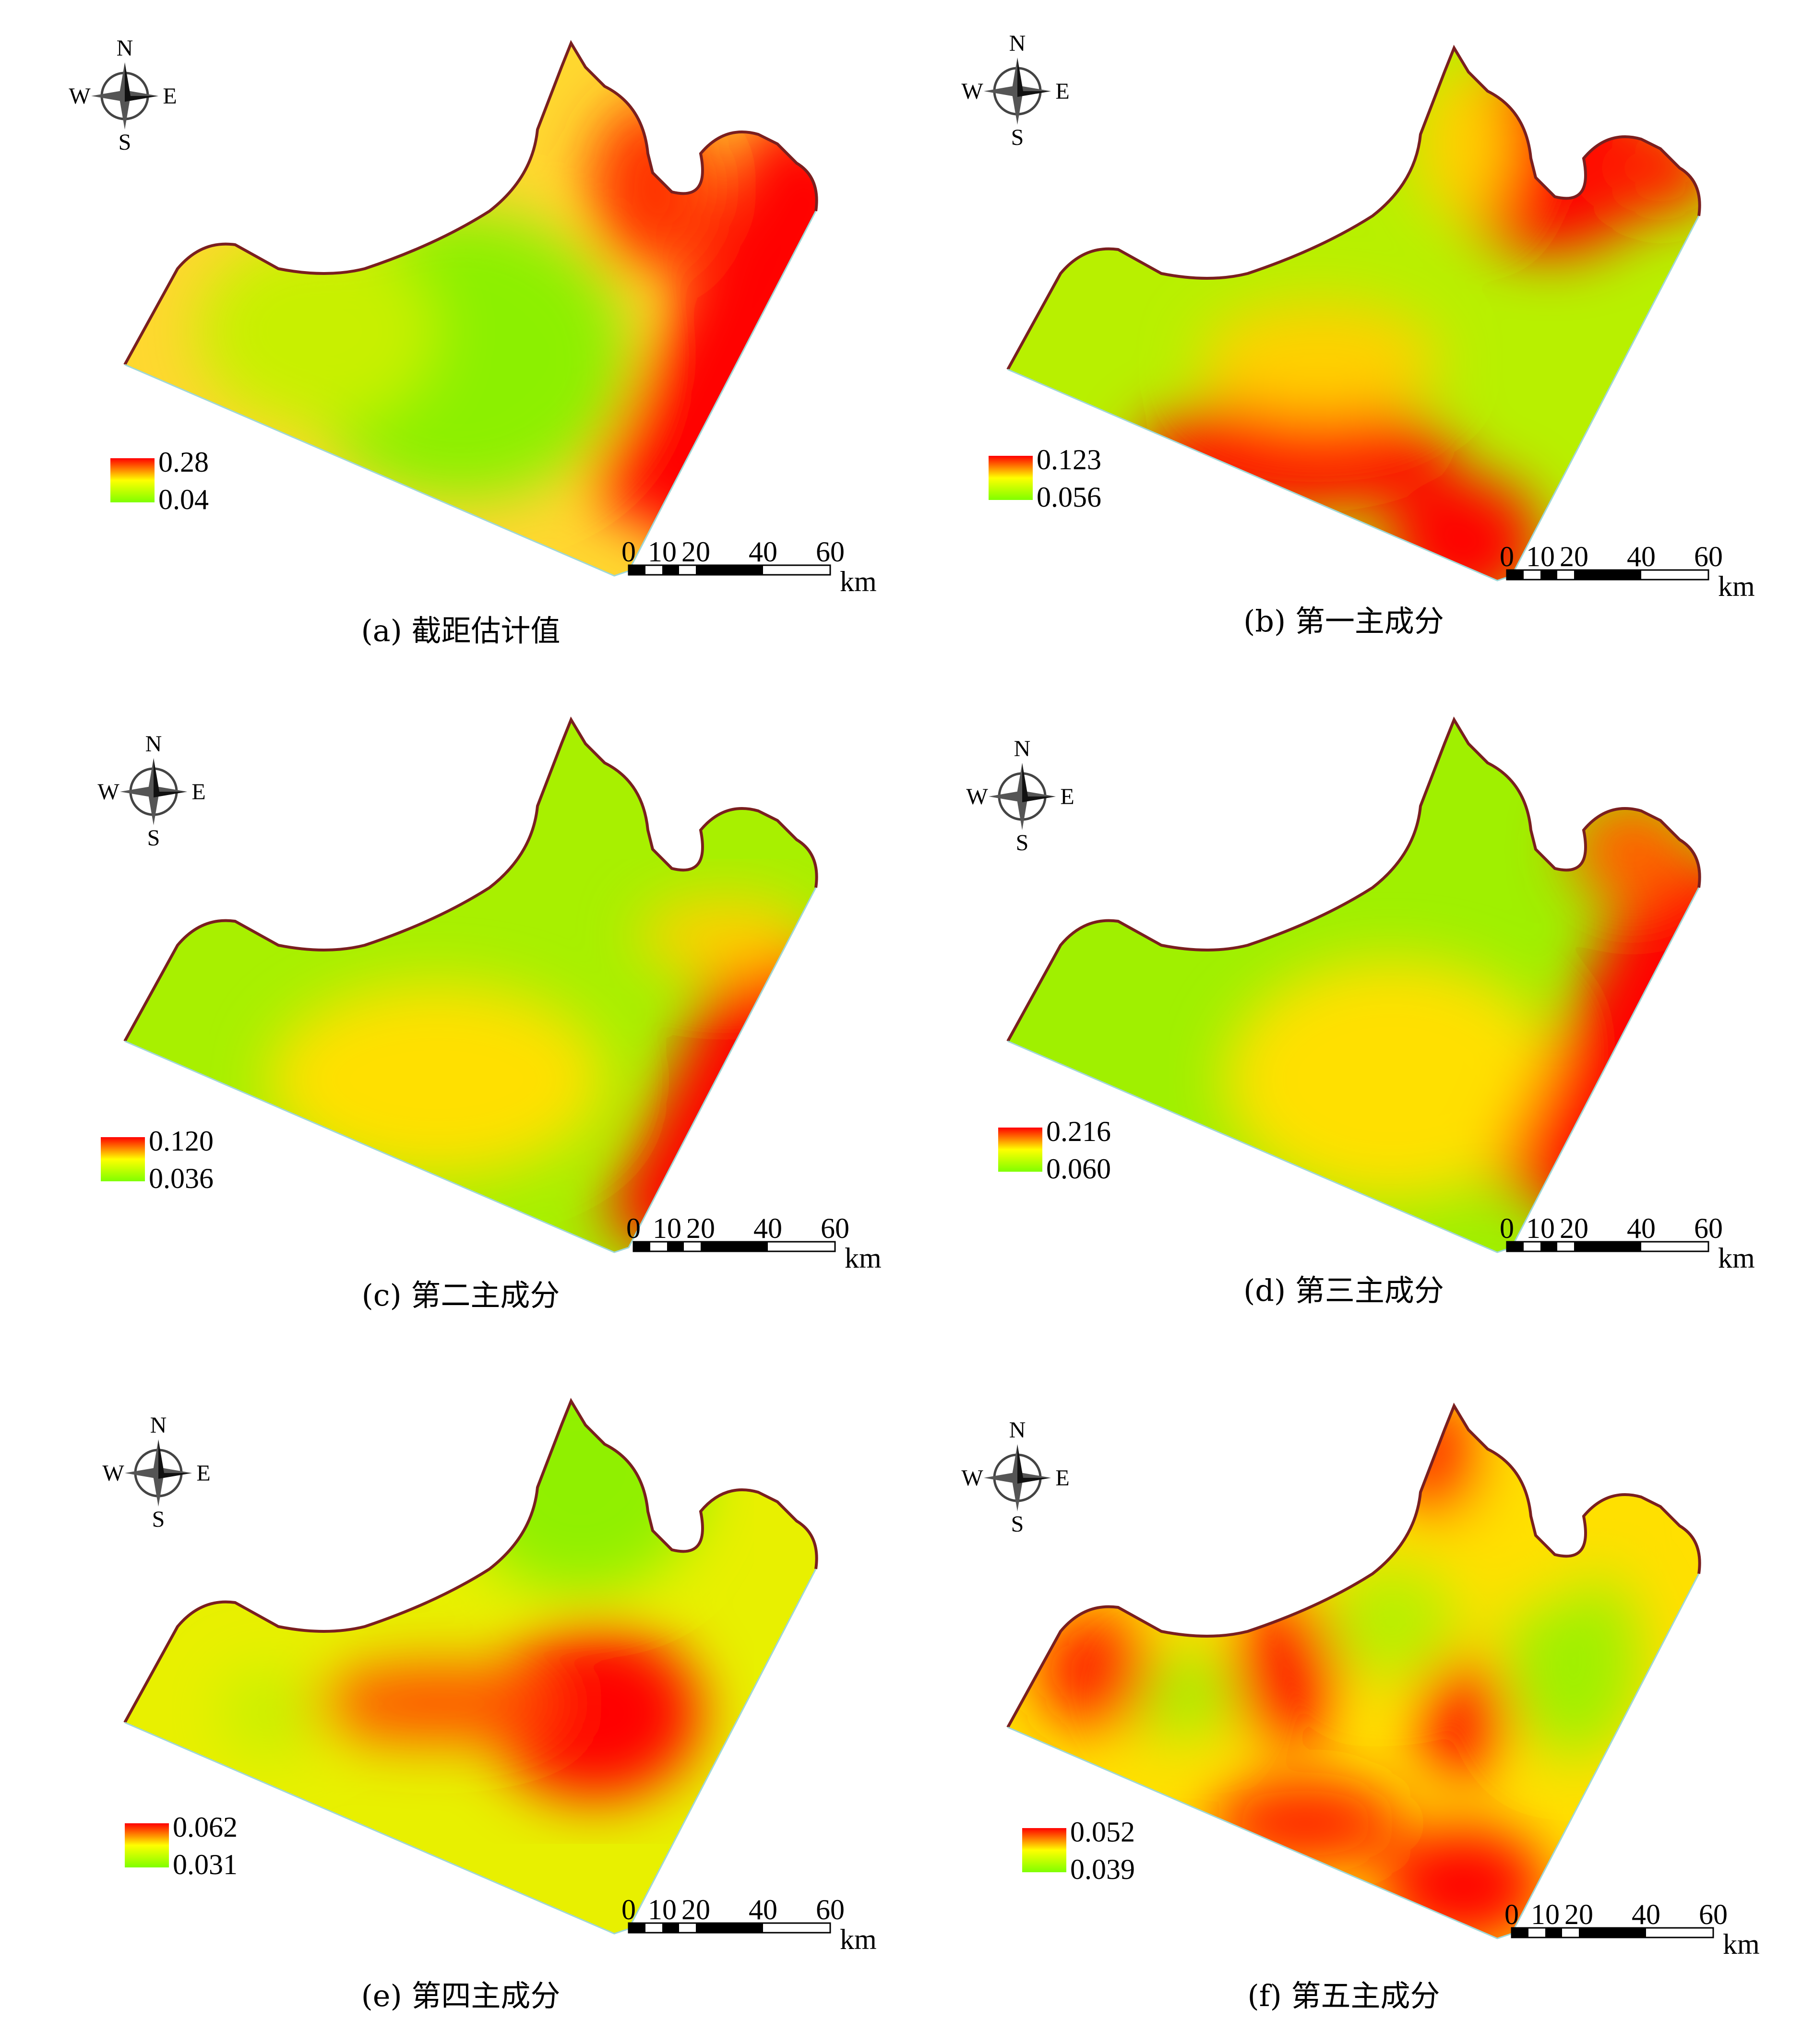  I want to click on caption: (b) 第一主成分, so click(1343, 621).